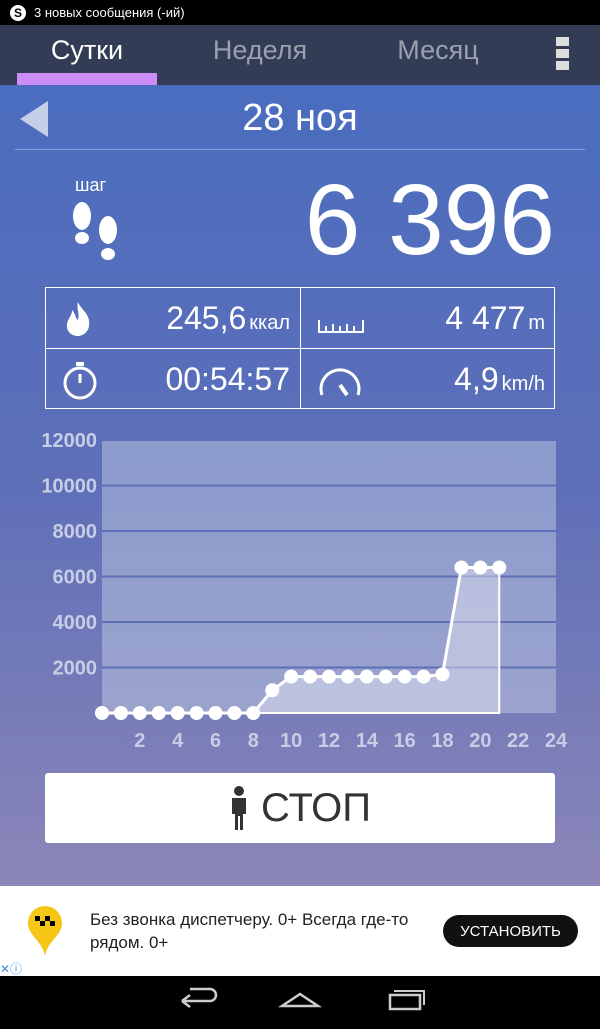 Image resolution: width=600 pixels, height=1029 pixels. Describe the element at coordinates (95, 231) in the screenshot. I see `footprints-icon` at that location.